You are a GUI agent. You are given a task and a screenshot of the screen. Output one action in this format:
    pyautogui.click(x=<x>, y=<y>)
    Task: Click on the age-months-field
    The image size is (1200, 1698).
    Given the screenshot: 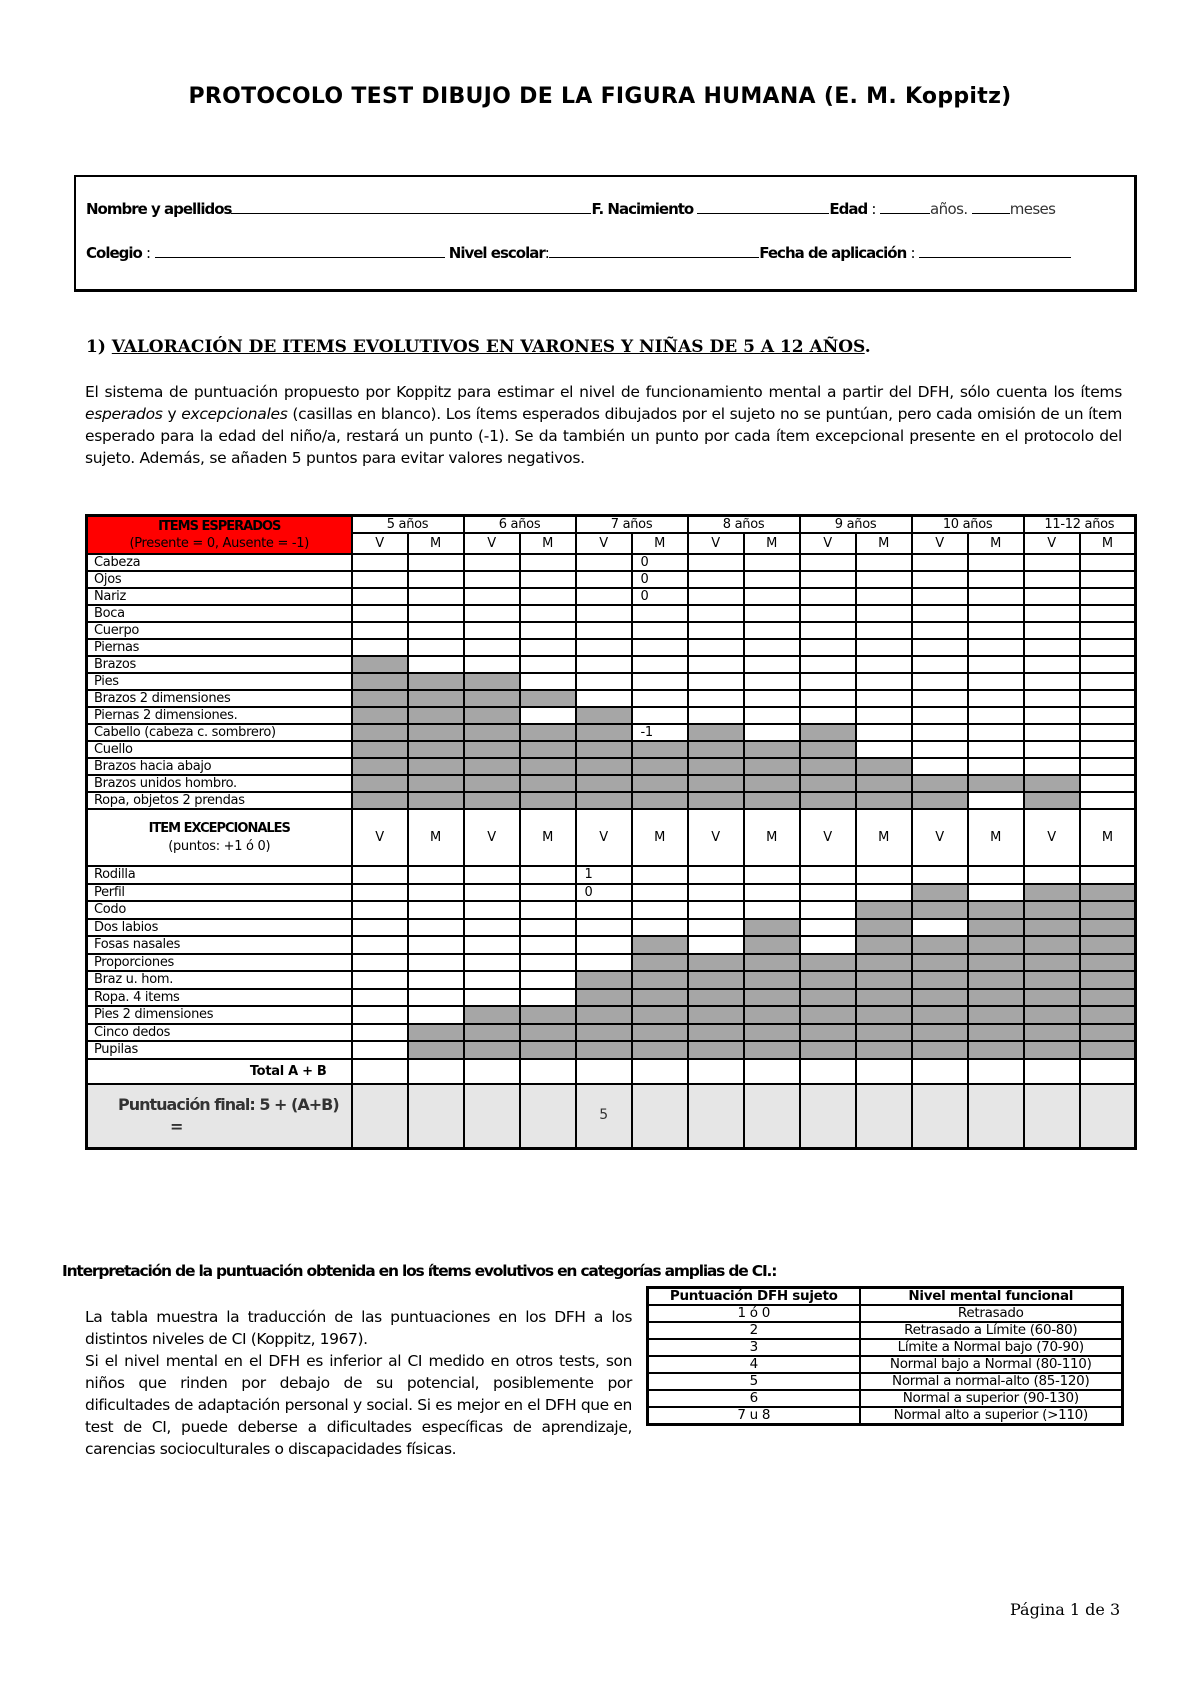 What is the action you would take?
    pyautogui.click(x=990, y=206)
    